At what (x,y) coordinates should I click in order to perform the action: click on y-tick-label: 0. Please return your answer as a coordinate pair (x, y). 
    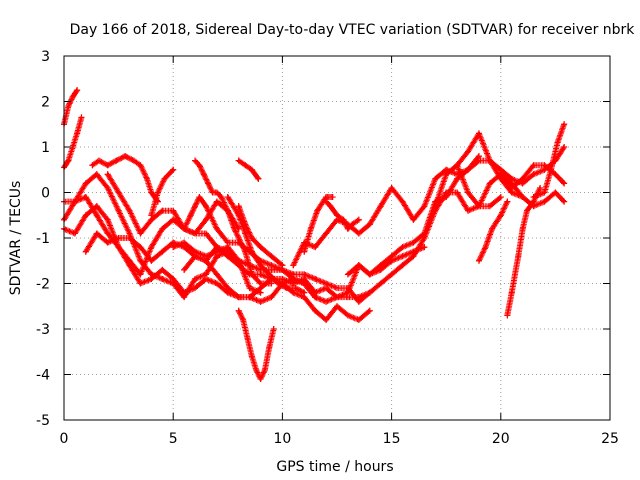
    Looking at the image, I should click on (45, 194).